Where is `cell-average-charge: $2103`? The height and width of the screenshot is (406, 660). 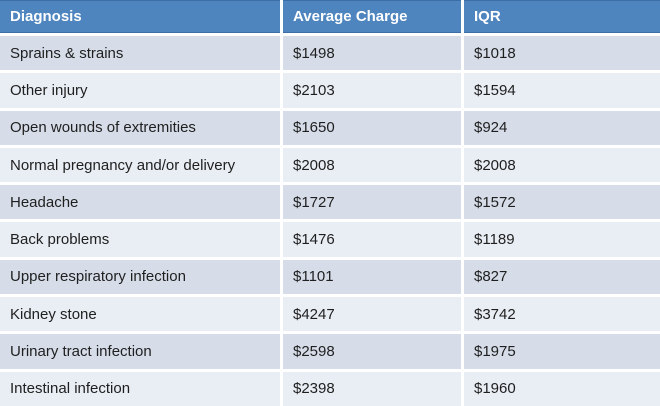
cell-average-charge: $2103 is located at coordinates (372, 90).